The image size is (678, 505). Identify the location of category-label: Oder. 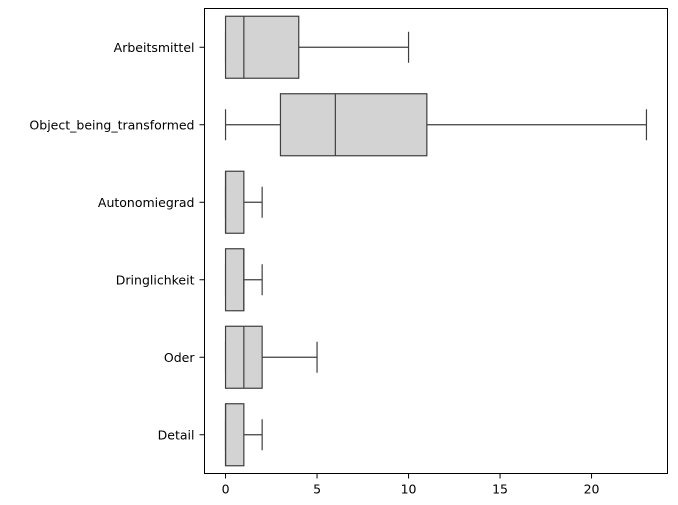
(179, 357).